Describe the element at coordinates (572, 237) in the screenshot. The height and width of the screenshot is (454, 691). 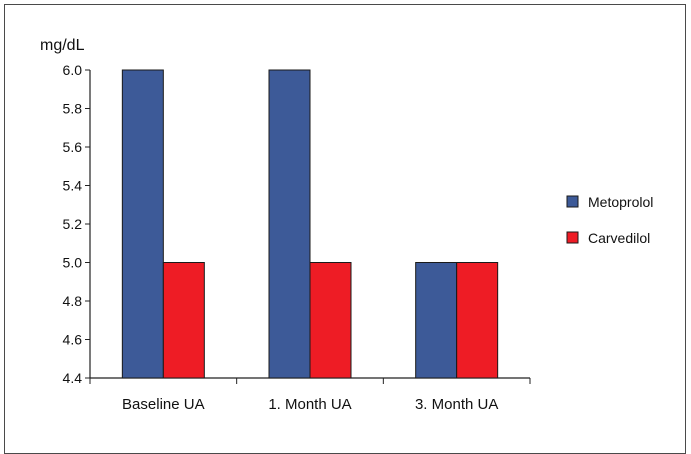
I see `legend-swatch-carvedilol` at that location.